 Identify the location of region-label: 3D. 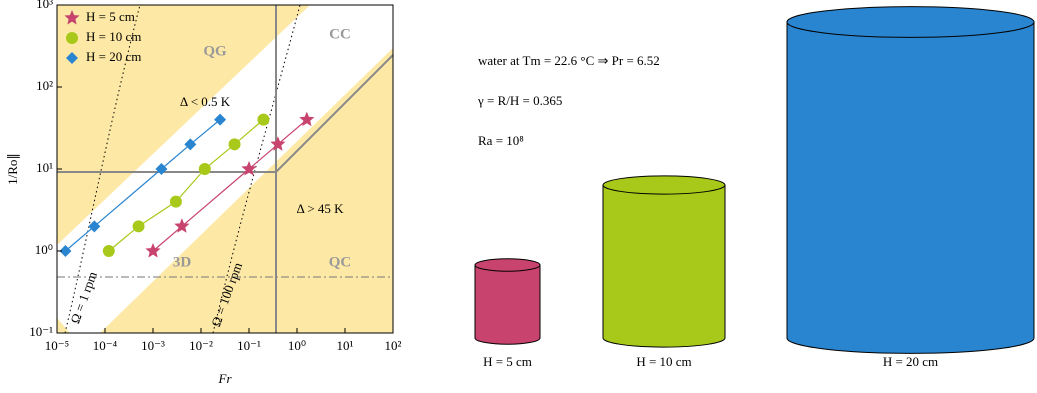
(182, 262).